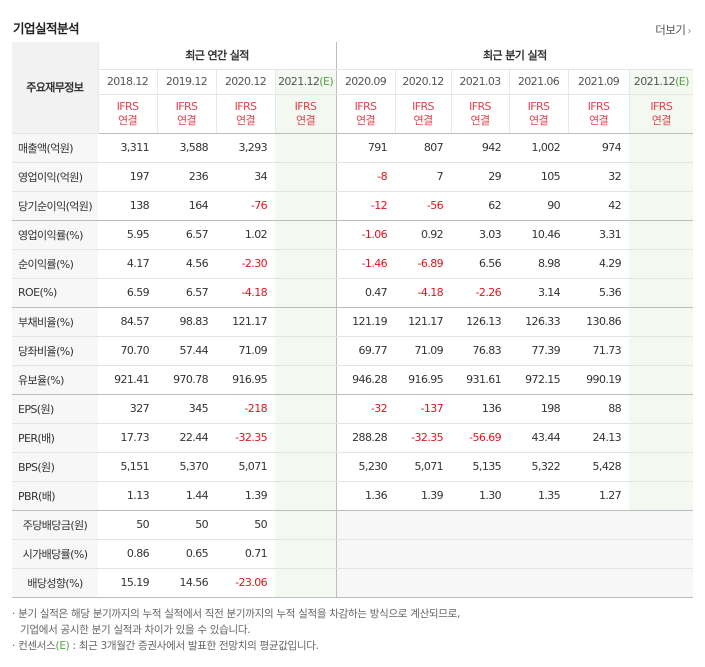 This screenshot has width=705, height=667. I want to click on table-row: PBR(배) 1.13 1.44 1.39 1.36 1.39 1.30 1.35 1.27, so click(353, 496).